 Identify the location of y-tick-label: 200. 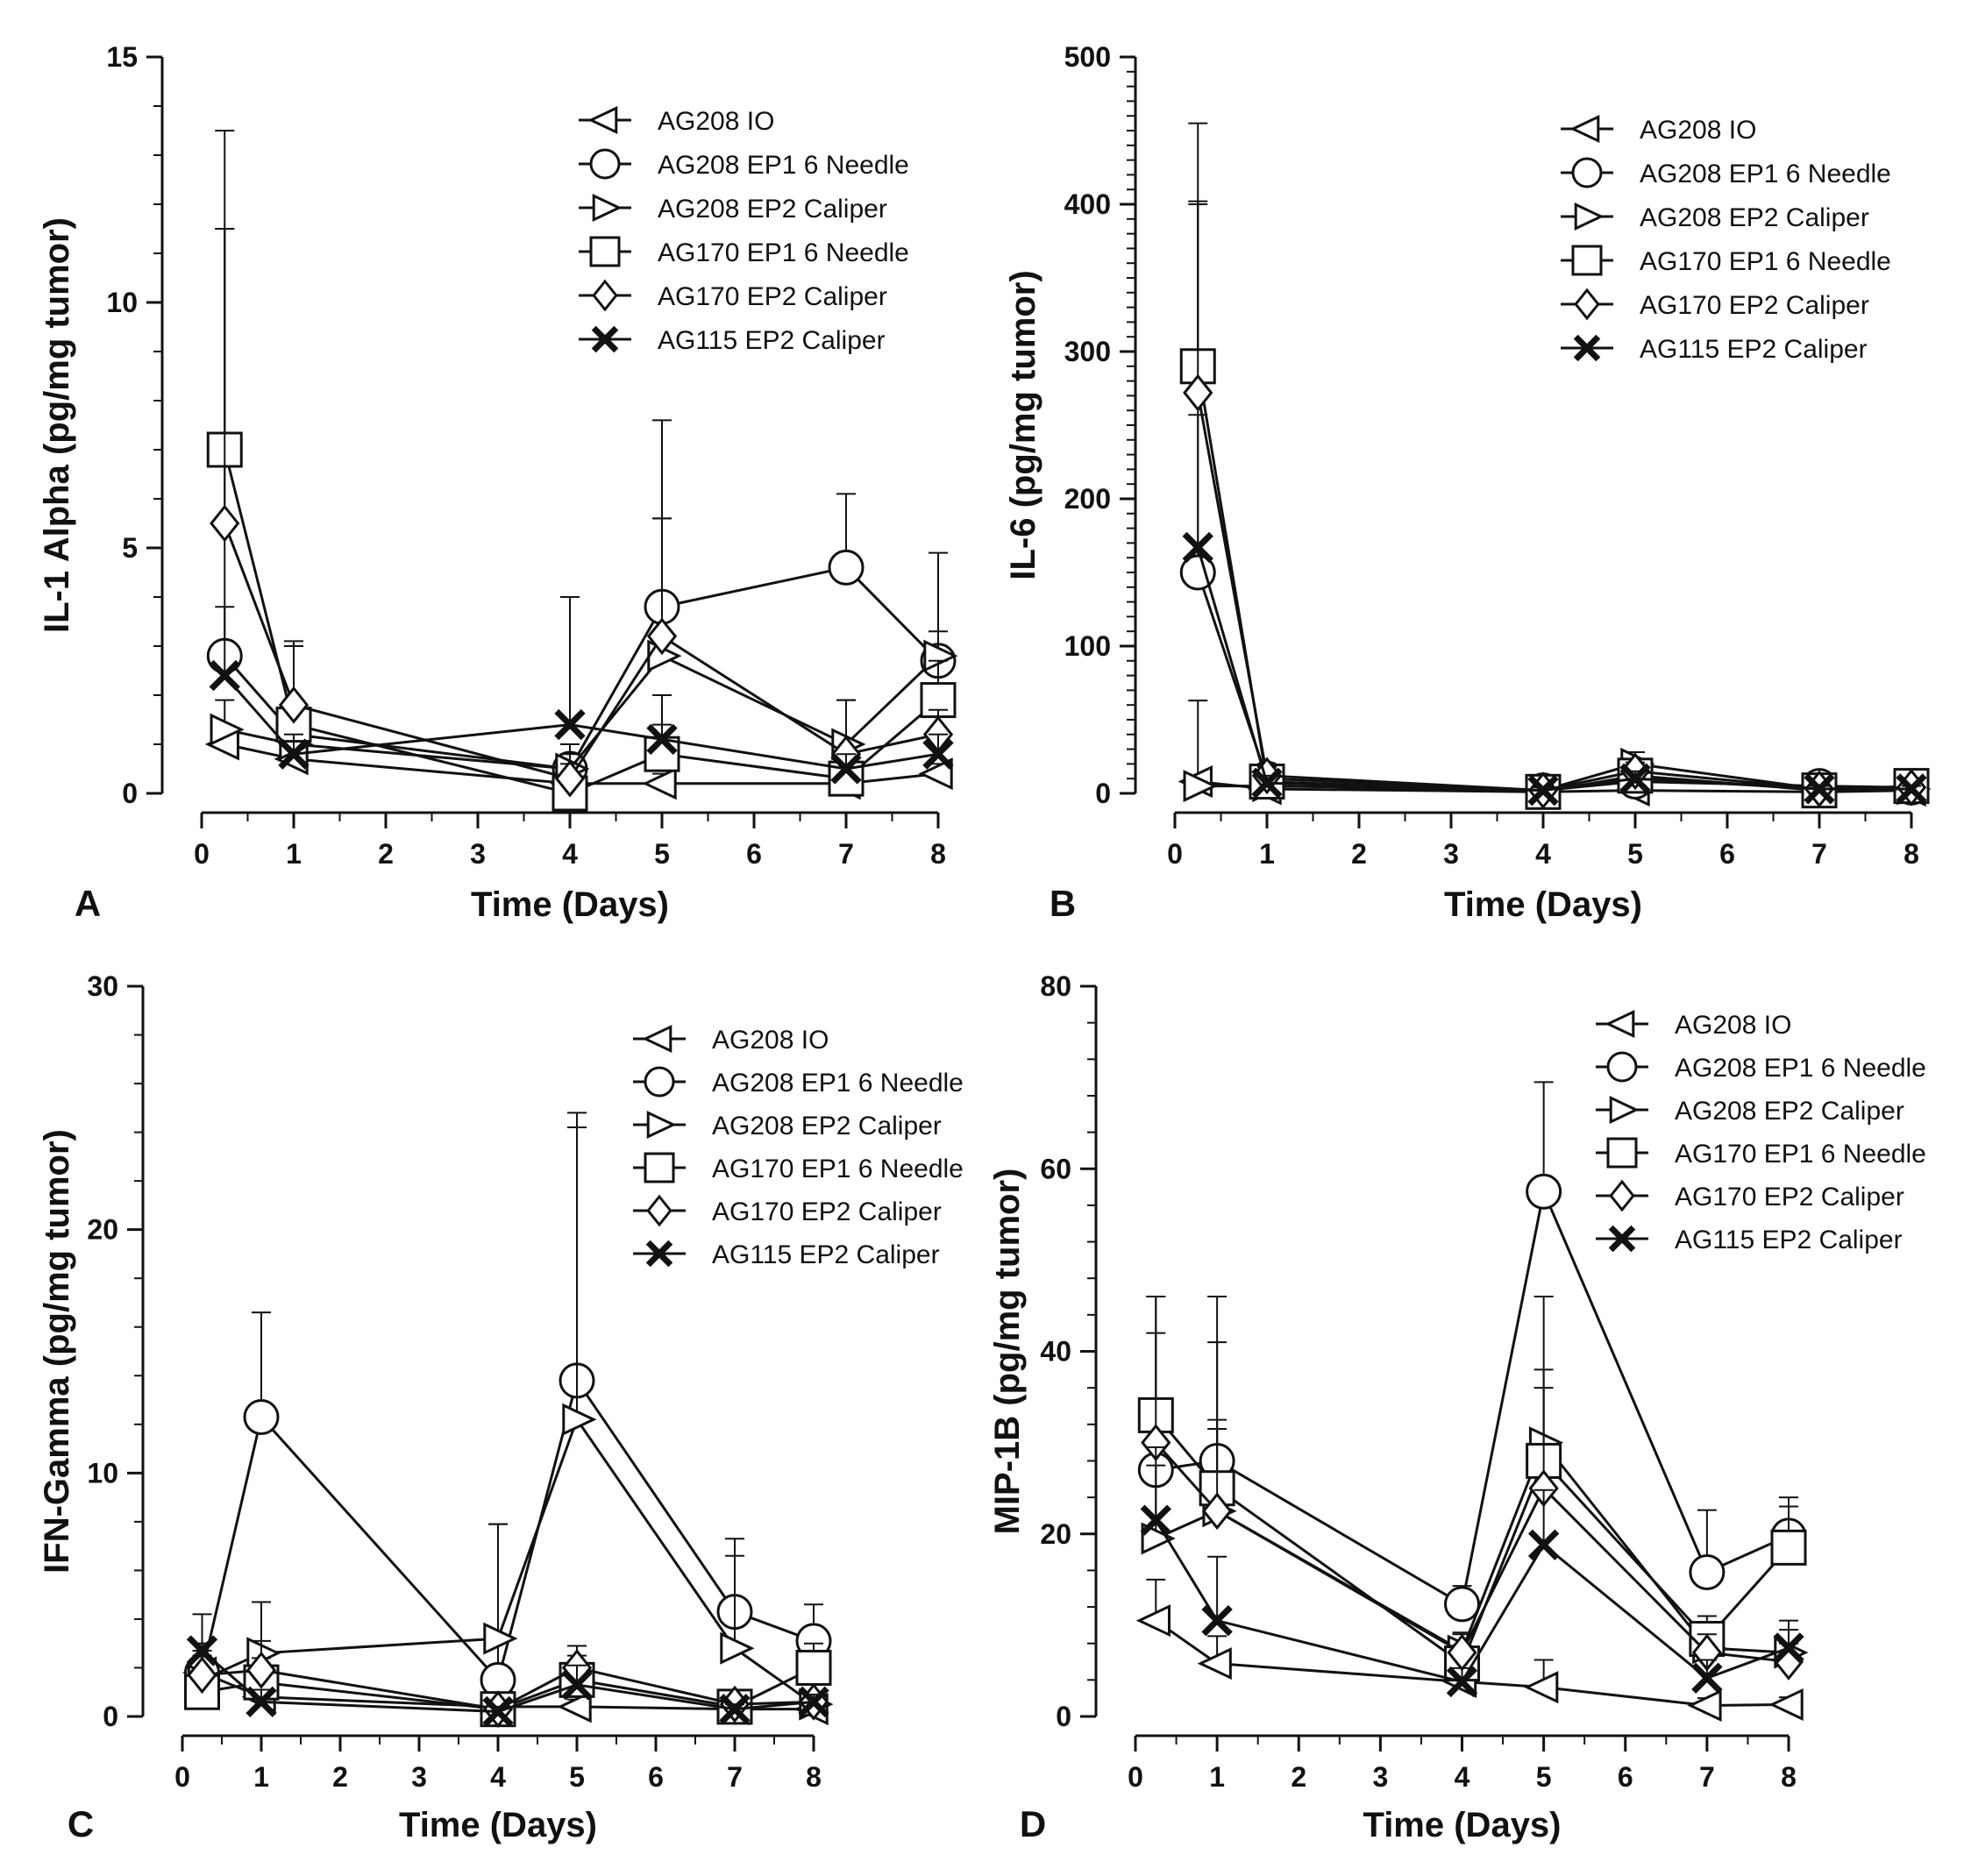
(1087, 499).